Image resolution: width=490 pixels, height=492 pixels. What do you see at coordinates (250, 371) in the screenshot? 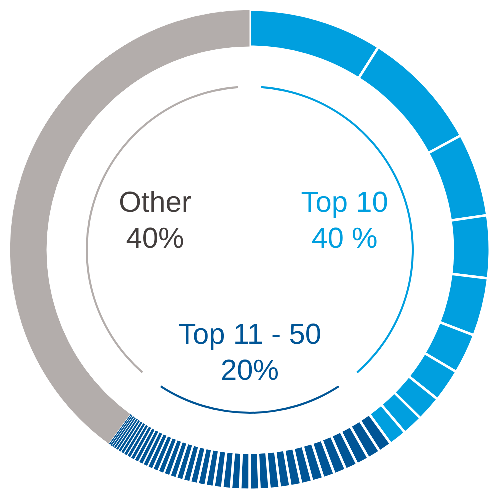
I see `data-label: 20%` at bounding box center [250, 371].